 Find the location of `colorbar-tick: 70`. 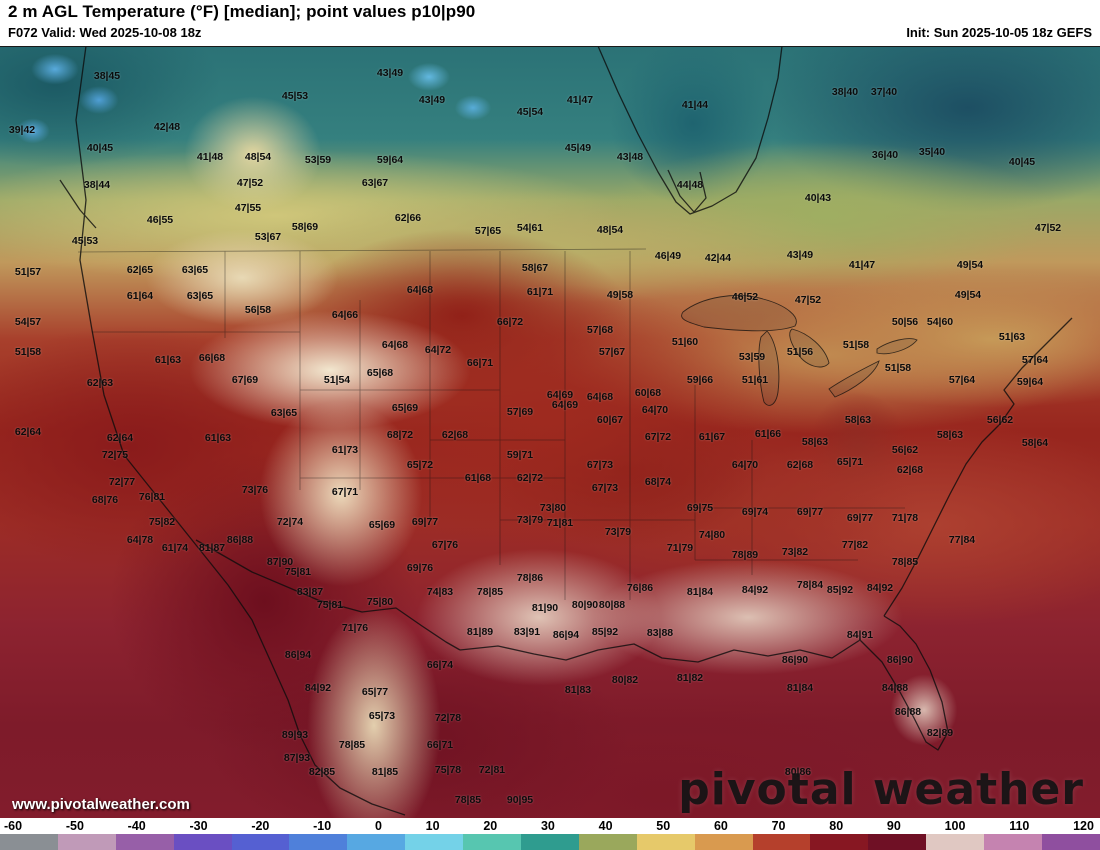

colorbar-tick: 70 is located at coordinates (778, 826).